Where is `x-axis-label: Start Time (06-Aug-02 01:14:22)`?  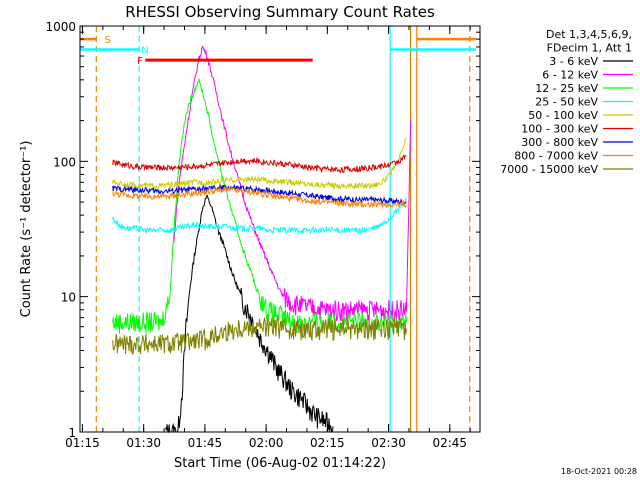
x-axis-label: Start Time (06-Aug-02 01:14:22) is located at coordinates (280, 463).